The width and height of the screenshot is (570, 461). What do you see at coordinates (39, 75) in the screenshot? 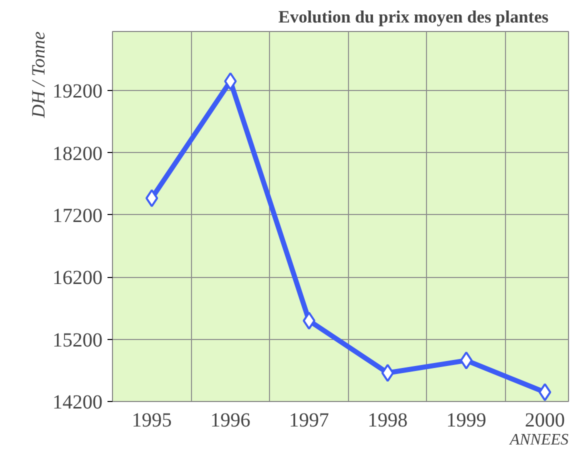
I see `y-axis-title: DH / Tonne` at bounding box center [39, 75].